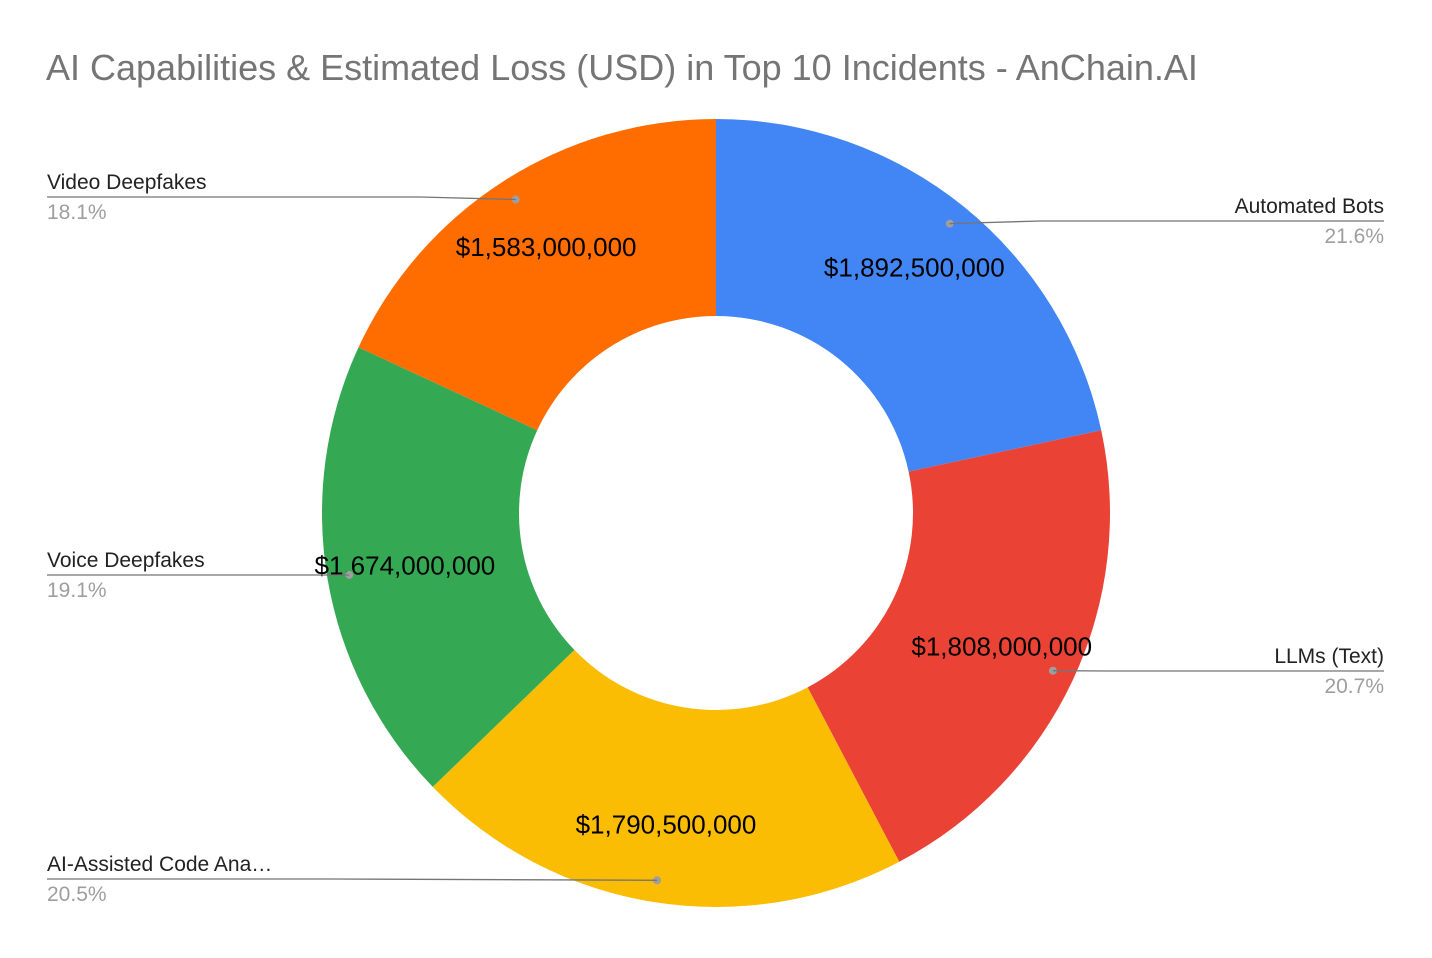  What do you see at coordinates (1309, 206) in the screenshot?
I see `legend-name-0: Automated Bots` at bounding box center [1309, 206].